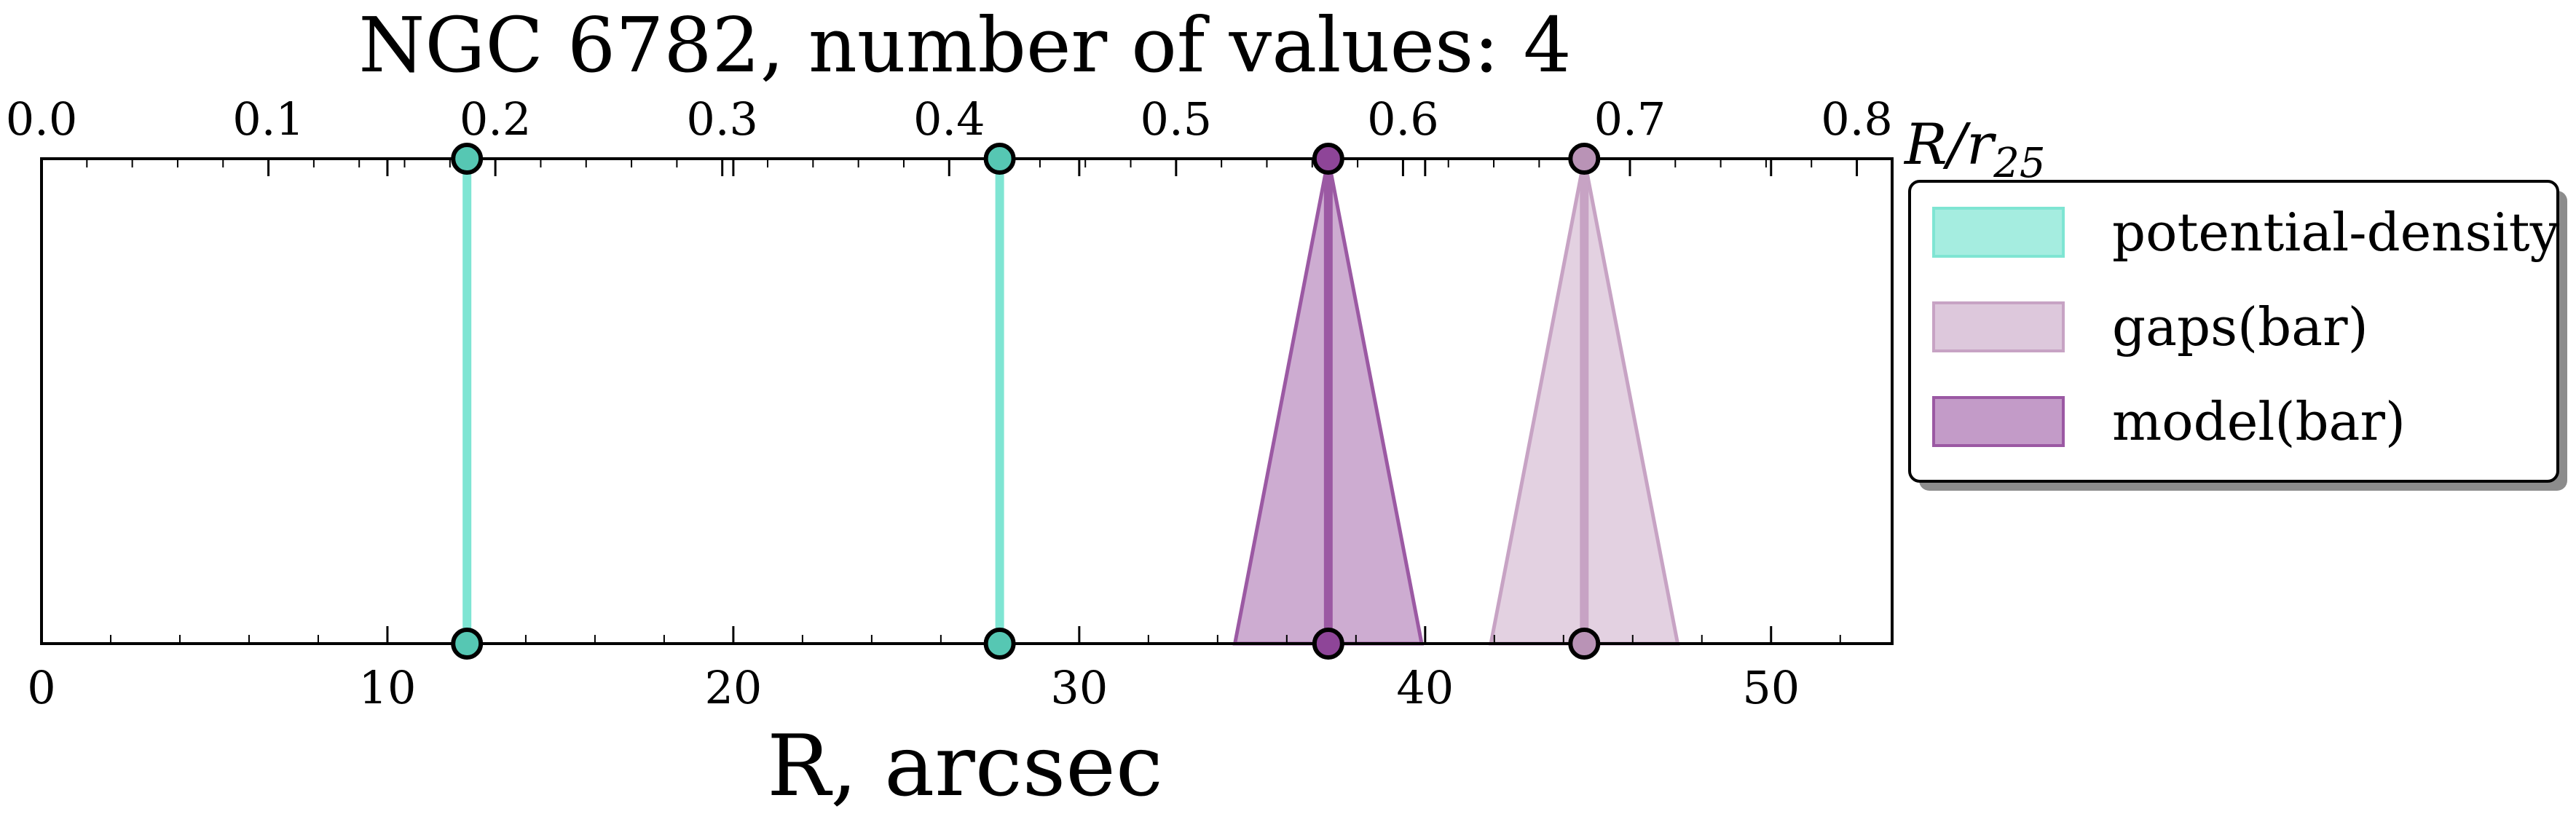 The width and height of the screenshot is (2576, 830). I want to click on top-tick-label: 0.6, so click(1403, 119).